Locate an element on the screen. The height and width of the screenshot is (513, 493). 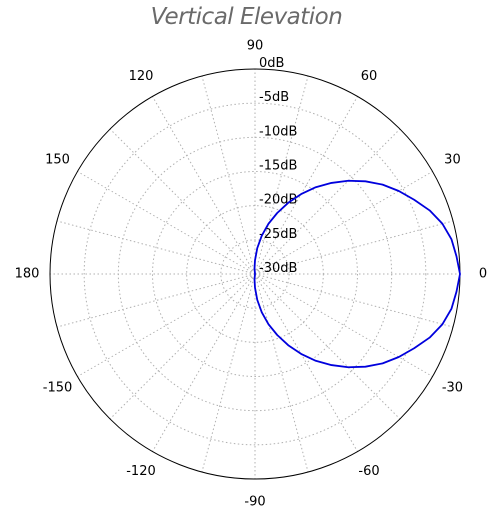
grid-circle is located at coordinates (255, 274).